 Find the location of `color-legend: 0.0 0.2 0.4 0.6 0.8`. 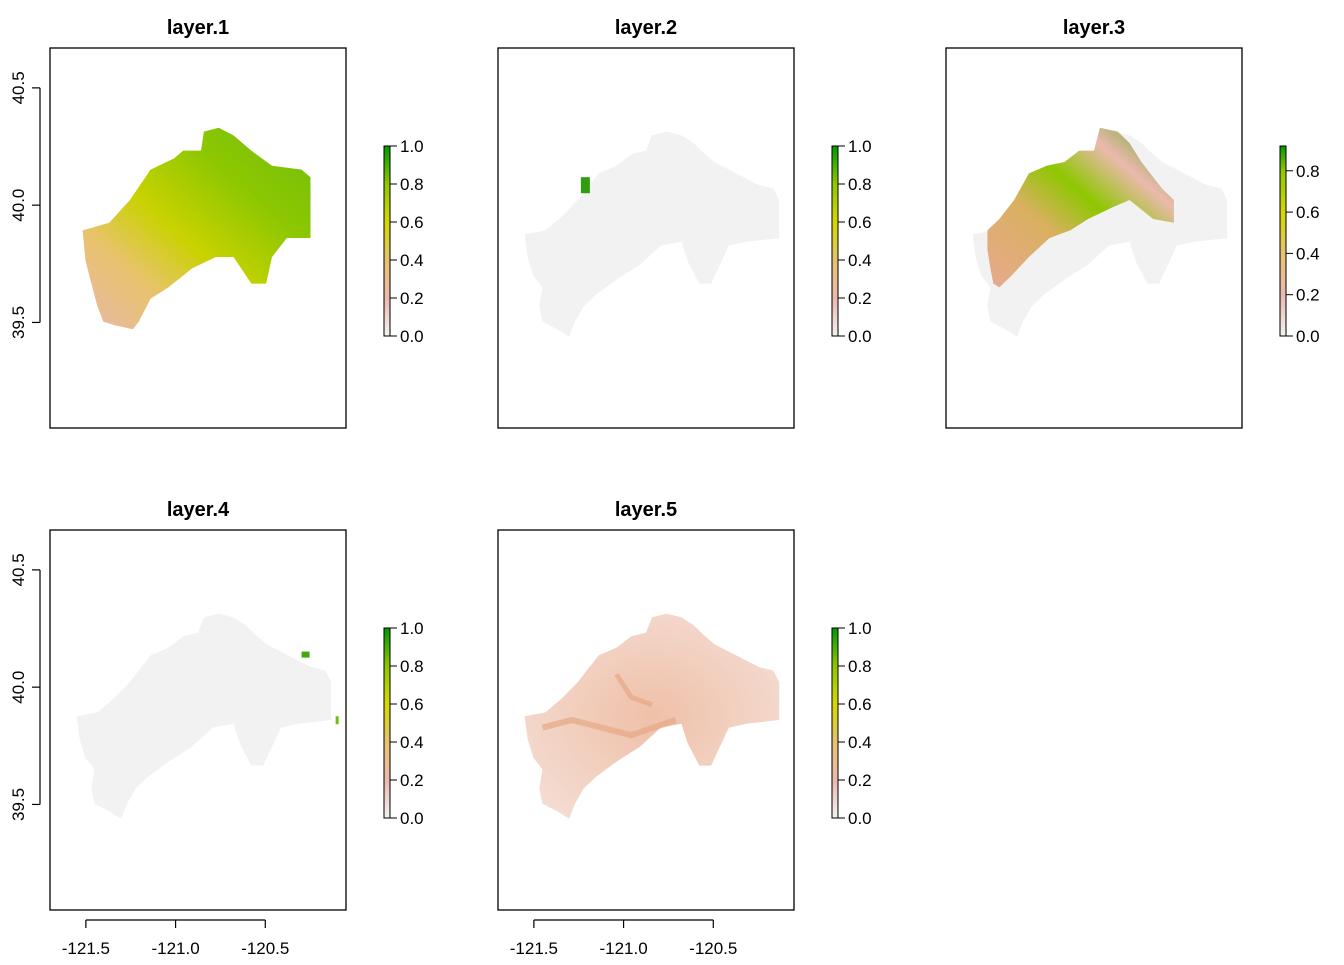

color-legend: 0.0 0.2 0.4 0.6 0.8 is located at coordinates (1299, 245).